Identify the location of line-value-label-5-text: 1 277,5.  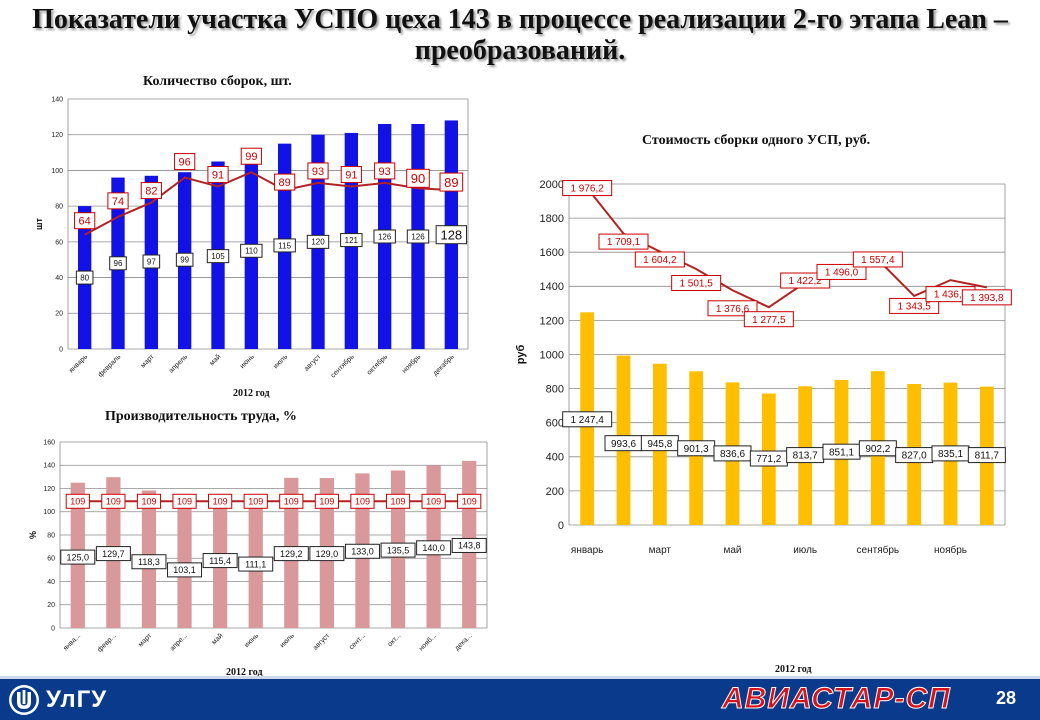
(769, 320).